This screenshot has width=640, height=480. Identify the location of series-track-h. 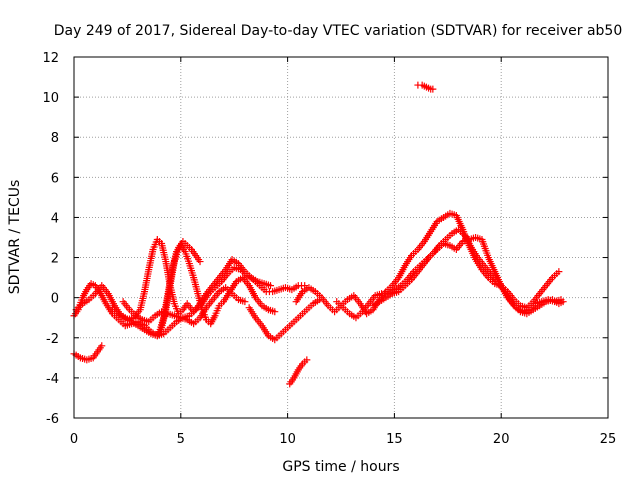
(298, 372).